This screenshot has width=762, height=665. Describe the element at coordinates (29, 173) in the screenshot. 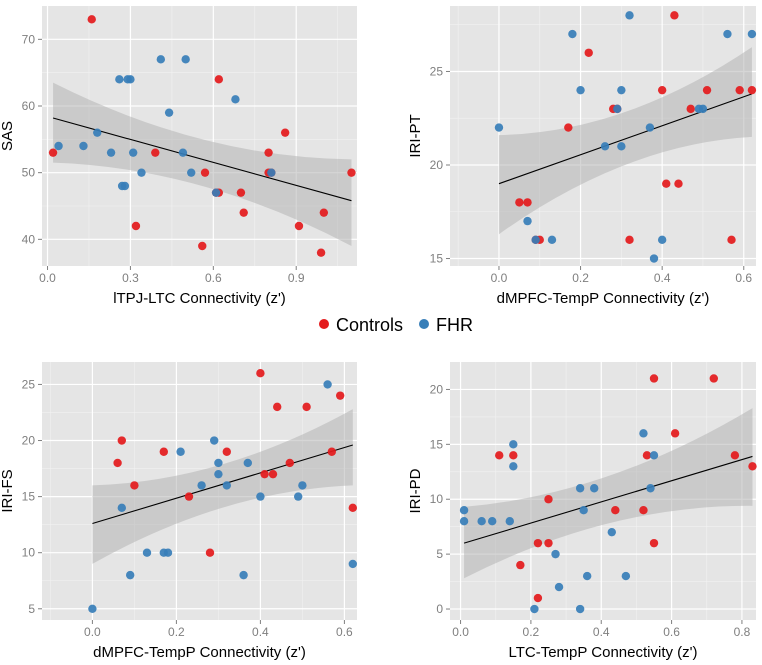

I see `y-tick-label: 50` at that location.